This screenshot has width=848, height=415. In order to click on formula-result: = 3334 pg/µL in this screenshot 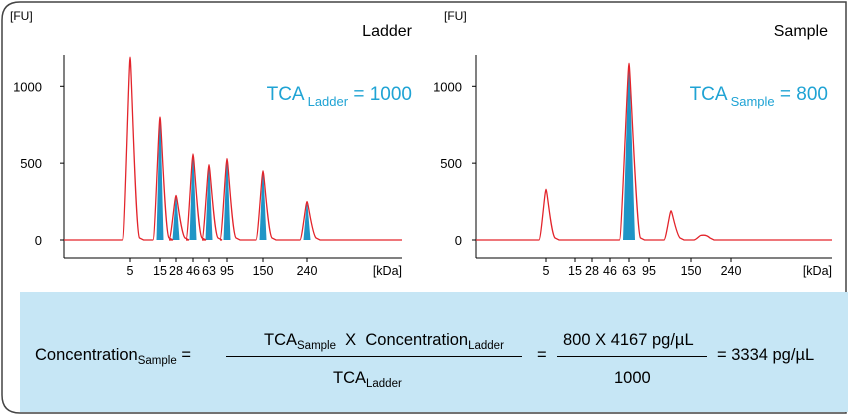, I will do `click(766, 355)`.